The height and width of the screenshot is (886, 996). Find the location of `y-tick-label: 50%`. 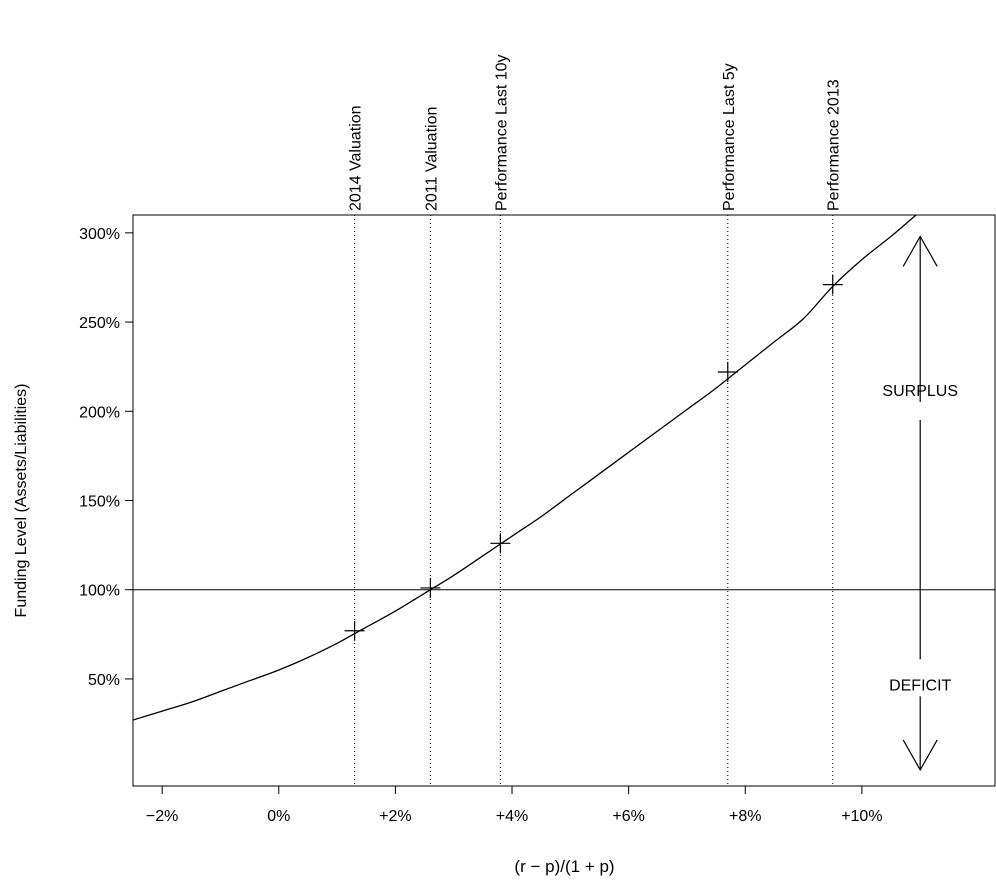

y-tick-label: 50% is located at coordinates (104, 680).